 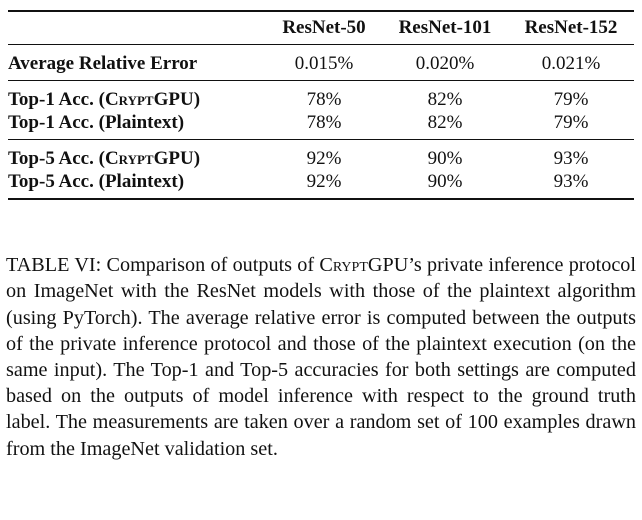 I want to click on row-label: Average Relative Error, so click(x=137, y=62).